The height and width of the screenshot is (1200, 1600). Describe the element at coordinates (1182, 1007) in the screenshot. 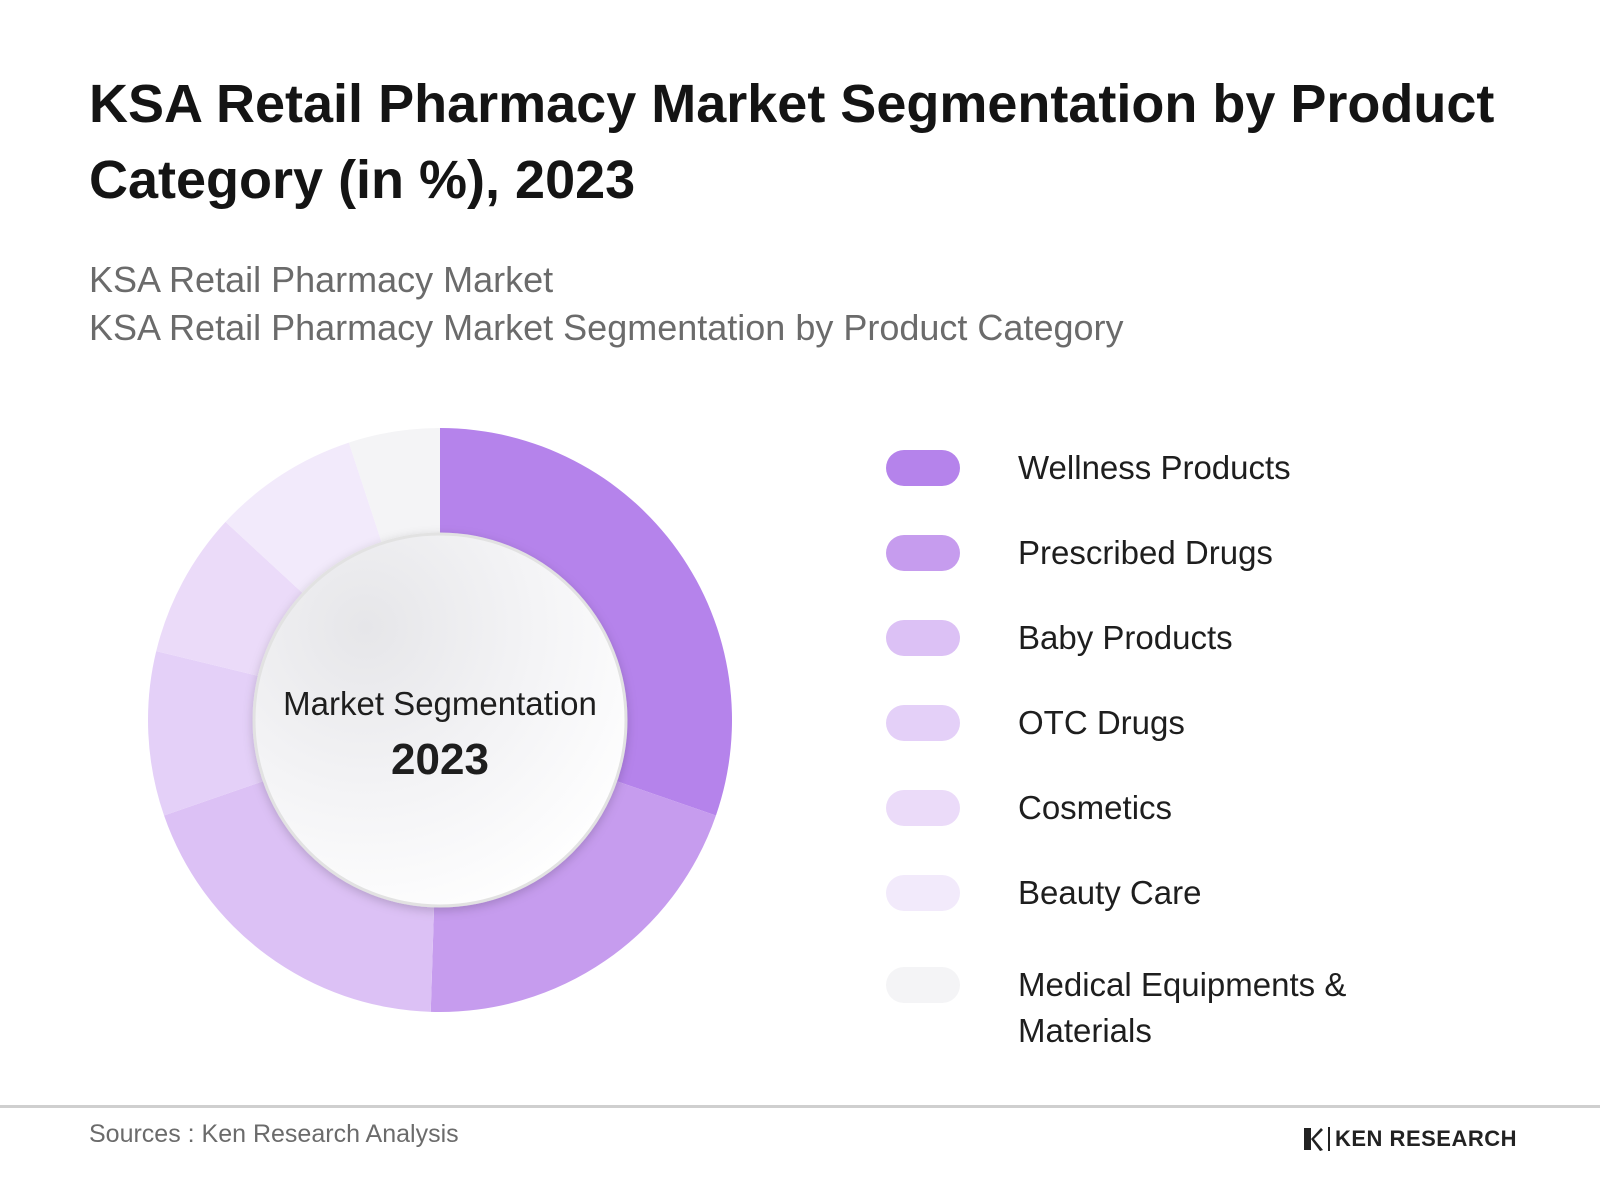

I see `legend-label: Medical Equipments & Materials` at that location.